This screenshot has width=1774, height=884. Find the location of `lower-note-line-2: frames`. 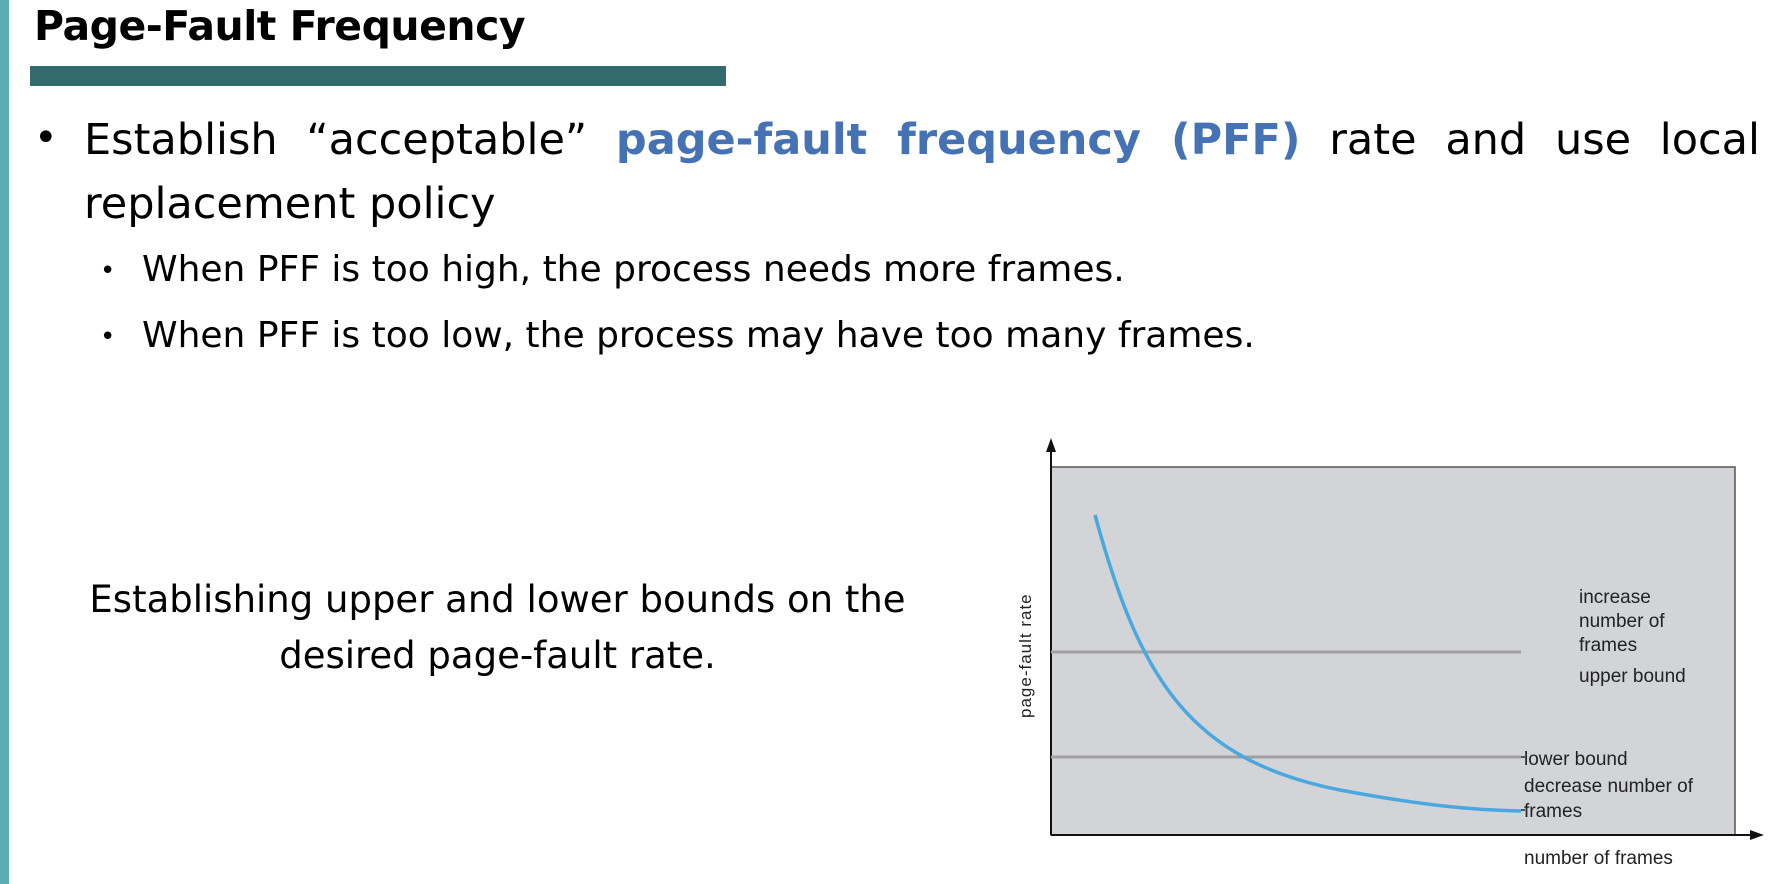

lower-note-line-2: frames is located at coordinates (1553, 811).